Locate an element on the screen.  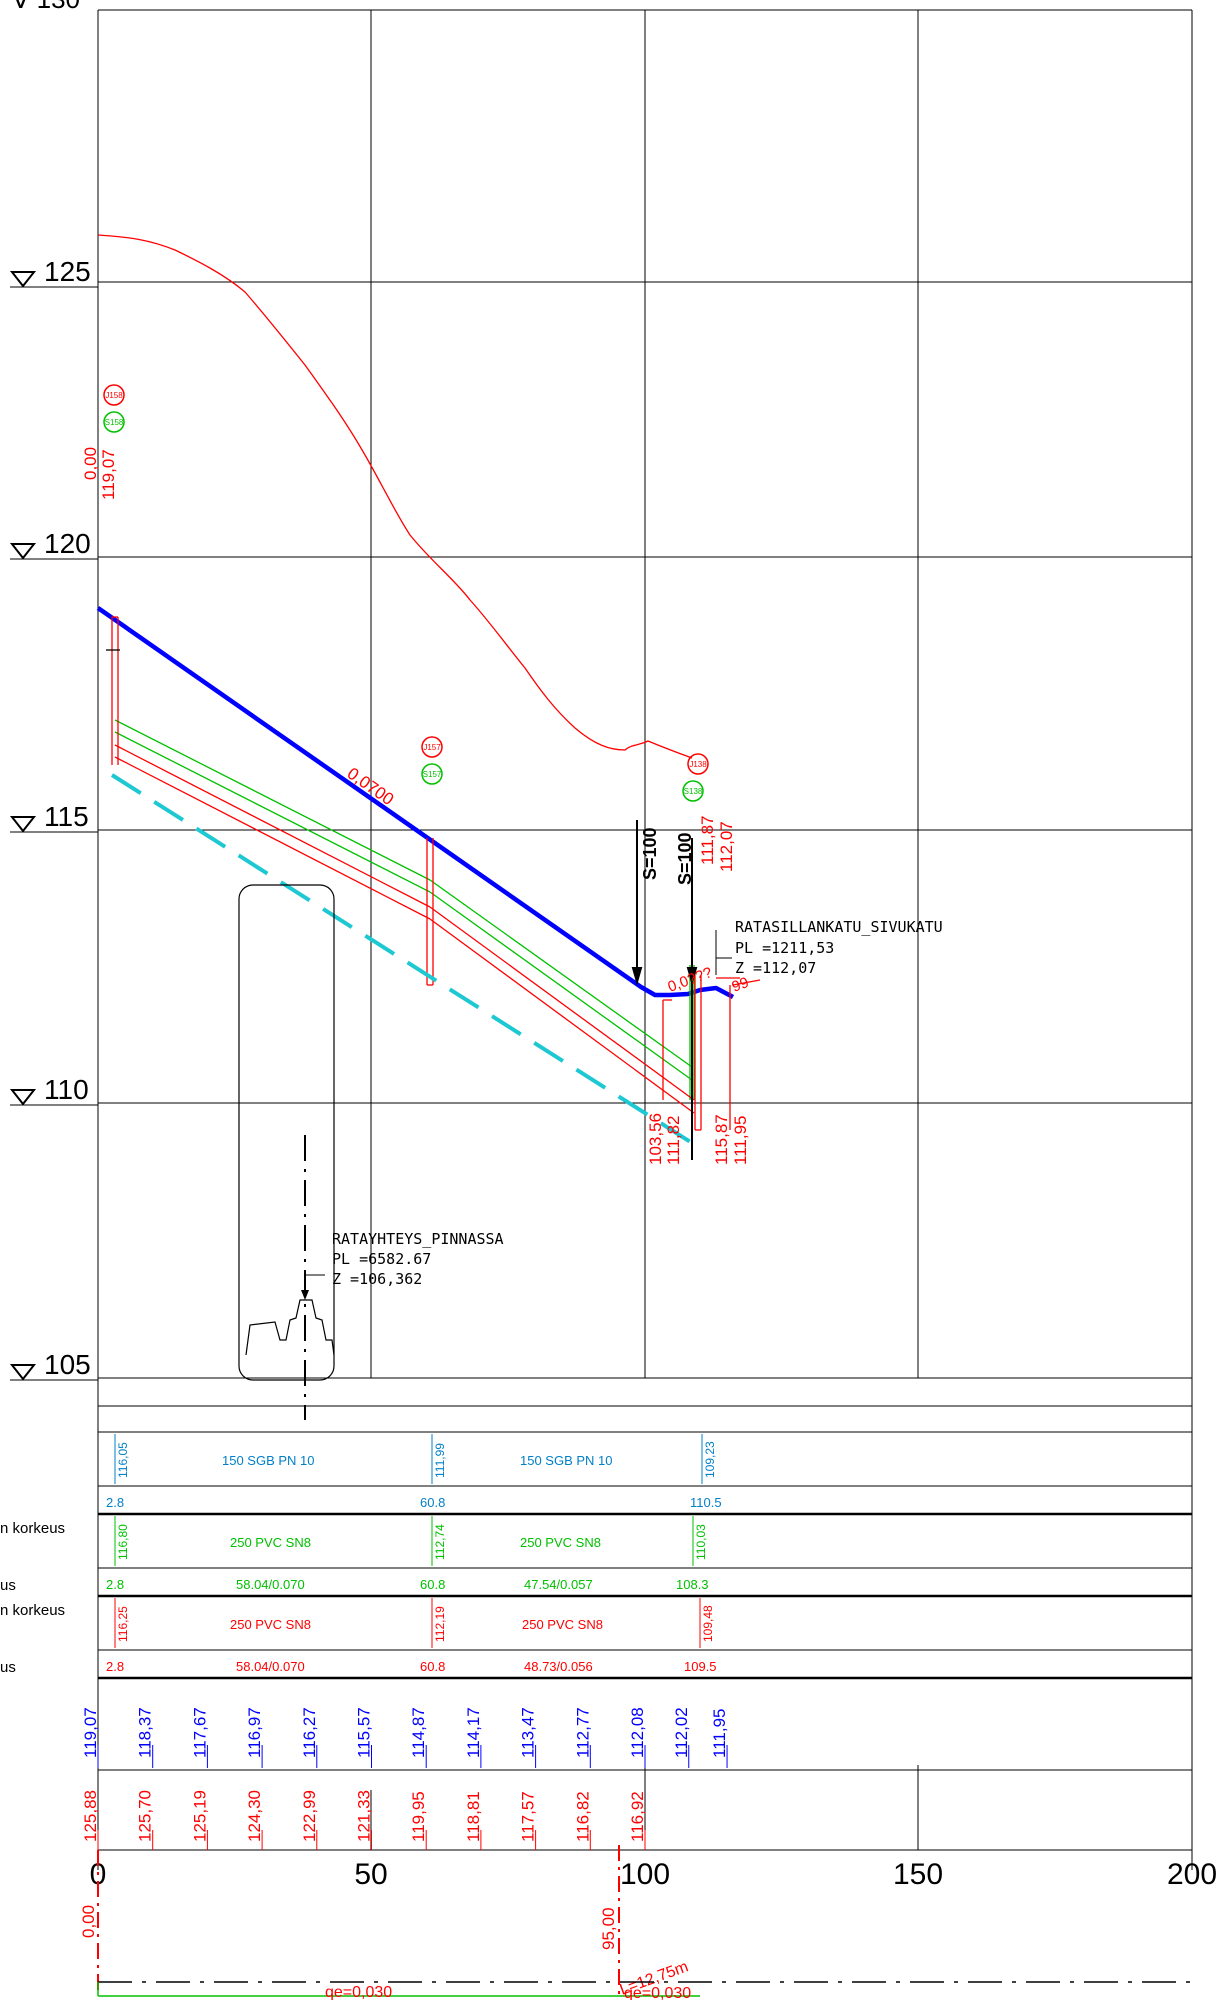
station-axis: 0 50 100 150 200 is located at coordinates (653, 1874).